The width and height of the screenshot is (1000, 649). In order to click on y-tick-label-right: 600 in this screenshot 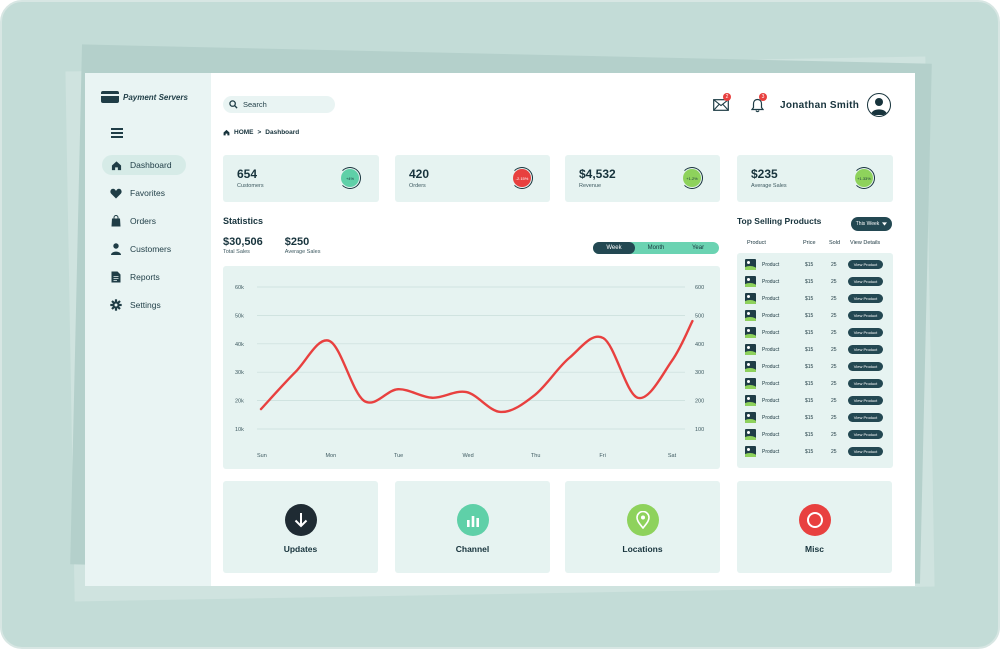, I will do `click(699, 288)`.